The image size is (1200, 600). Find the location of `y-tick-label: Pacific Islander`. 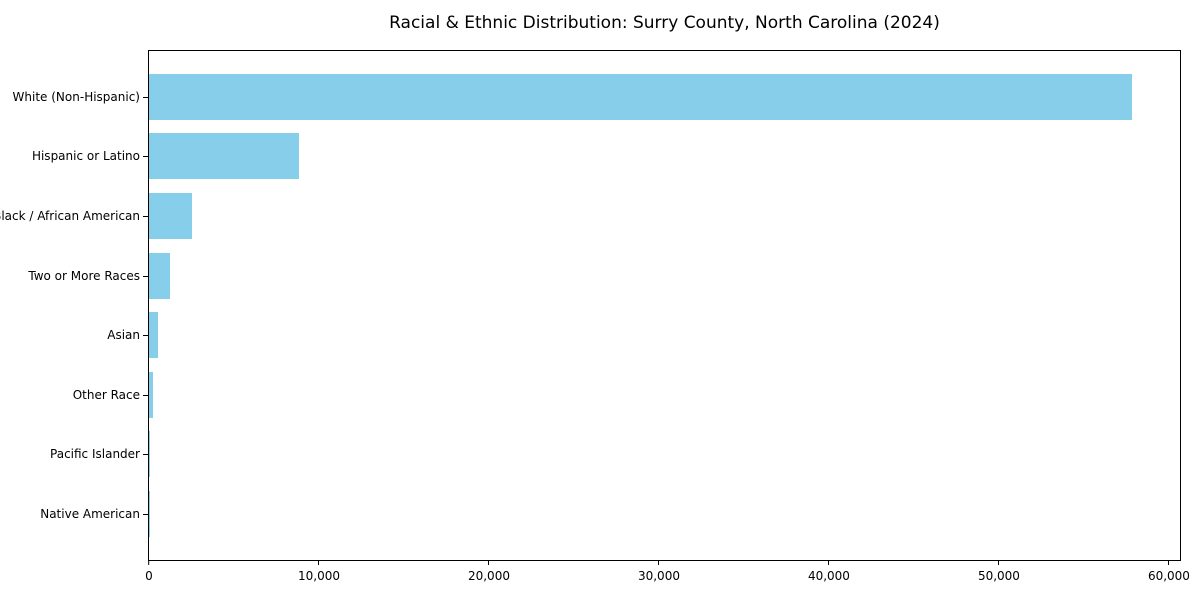

y-tick-label: Pacific Islander is located at coordinates (95, 454).